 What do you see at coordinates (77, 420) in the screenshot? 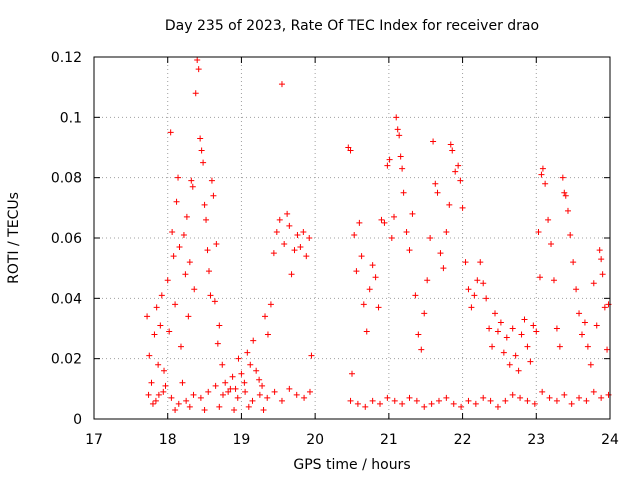
I see `y-tick-label: 0` at bounding box center [77, 420].